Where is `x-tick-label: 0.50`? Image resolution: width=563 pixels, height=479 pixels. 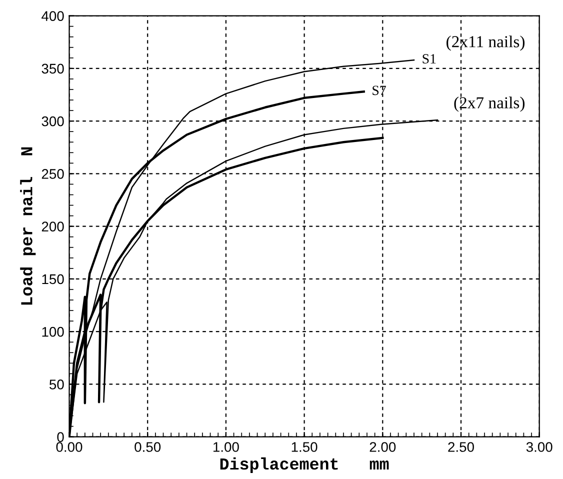 x-tick-label: 0.50 is located at coordinates (147, 447).